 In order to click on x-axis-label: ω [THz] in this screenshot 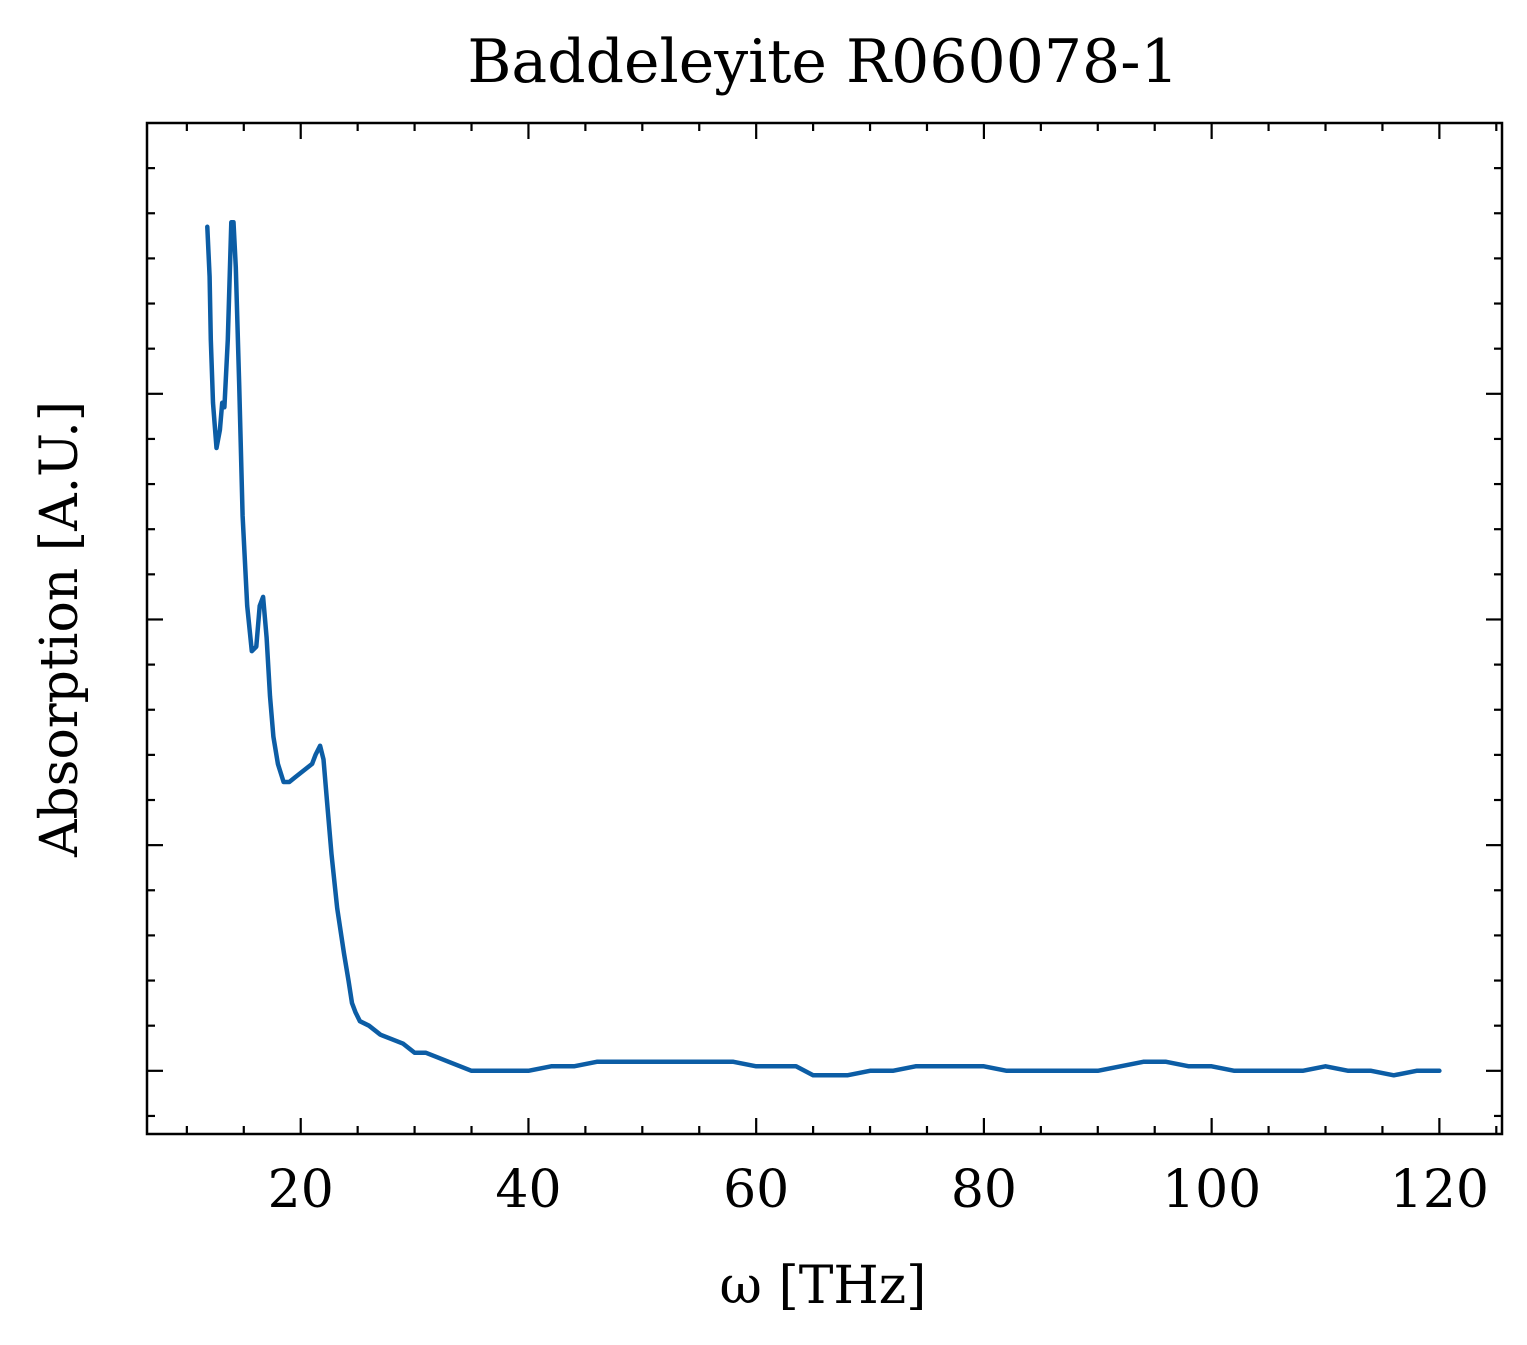, I will do `click(823, 1286)`.